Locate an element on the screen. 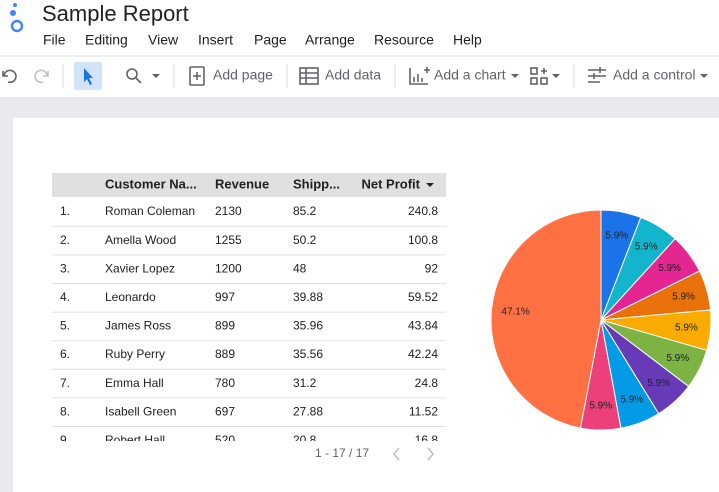 The width and height of the screenshot is (719, 492). table-cell: Xavier Lopez is located at coordinates (140, 268).